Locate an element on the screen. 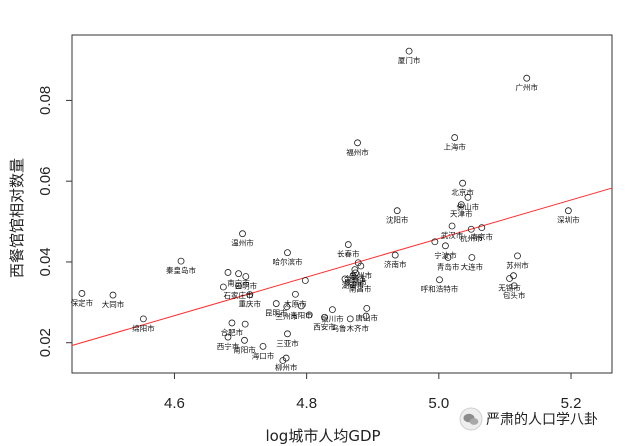  point-label: 秦皇岛市 is located at coordinates (181, 270).